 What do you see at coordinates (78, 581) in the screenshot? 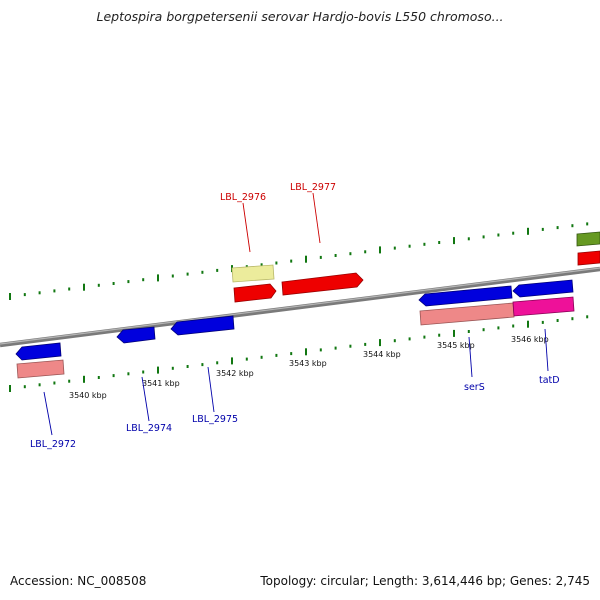
I see `accession-text: Accession: NC_008508` at bounding box center [78, 581].